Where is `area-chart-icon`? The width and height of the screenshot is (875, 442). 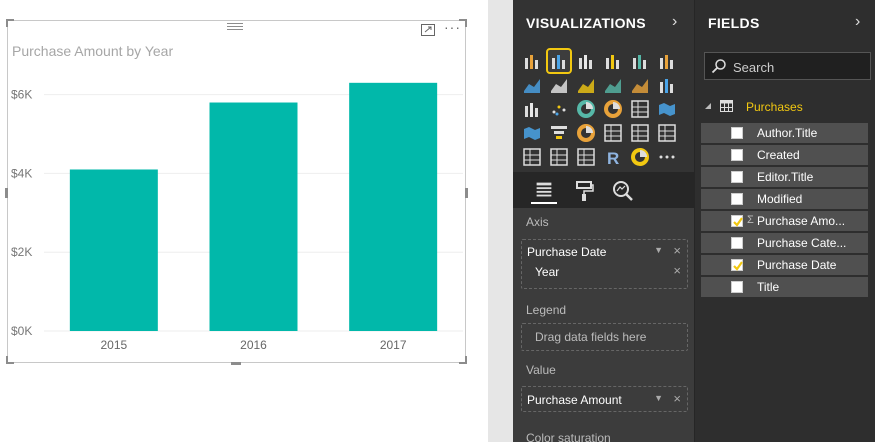
area-chart-icon is located at coordinates (559, 85).